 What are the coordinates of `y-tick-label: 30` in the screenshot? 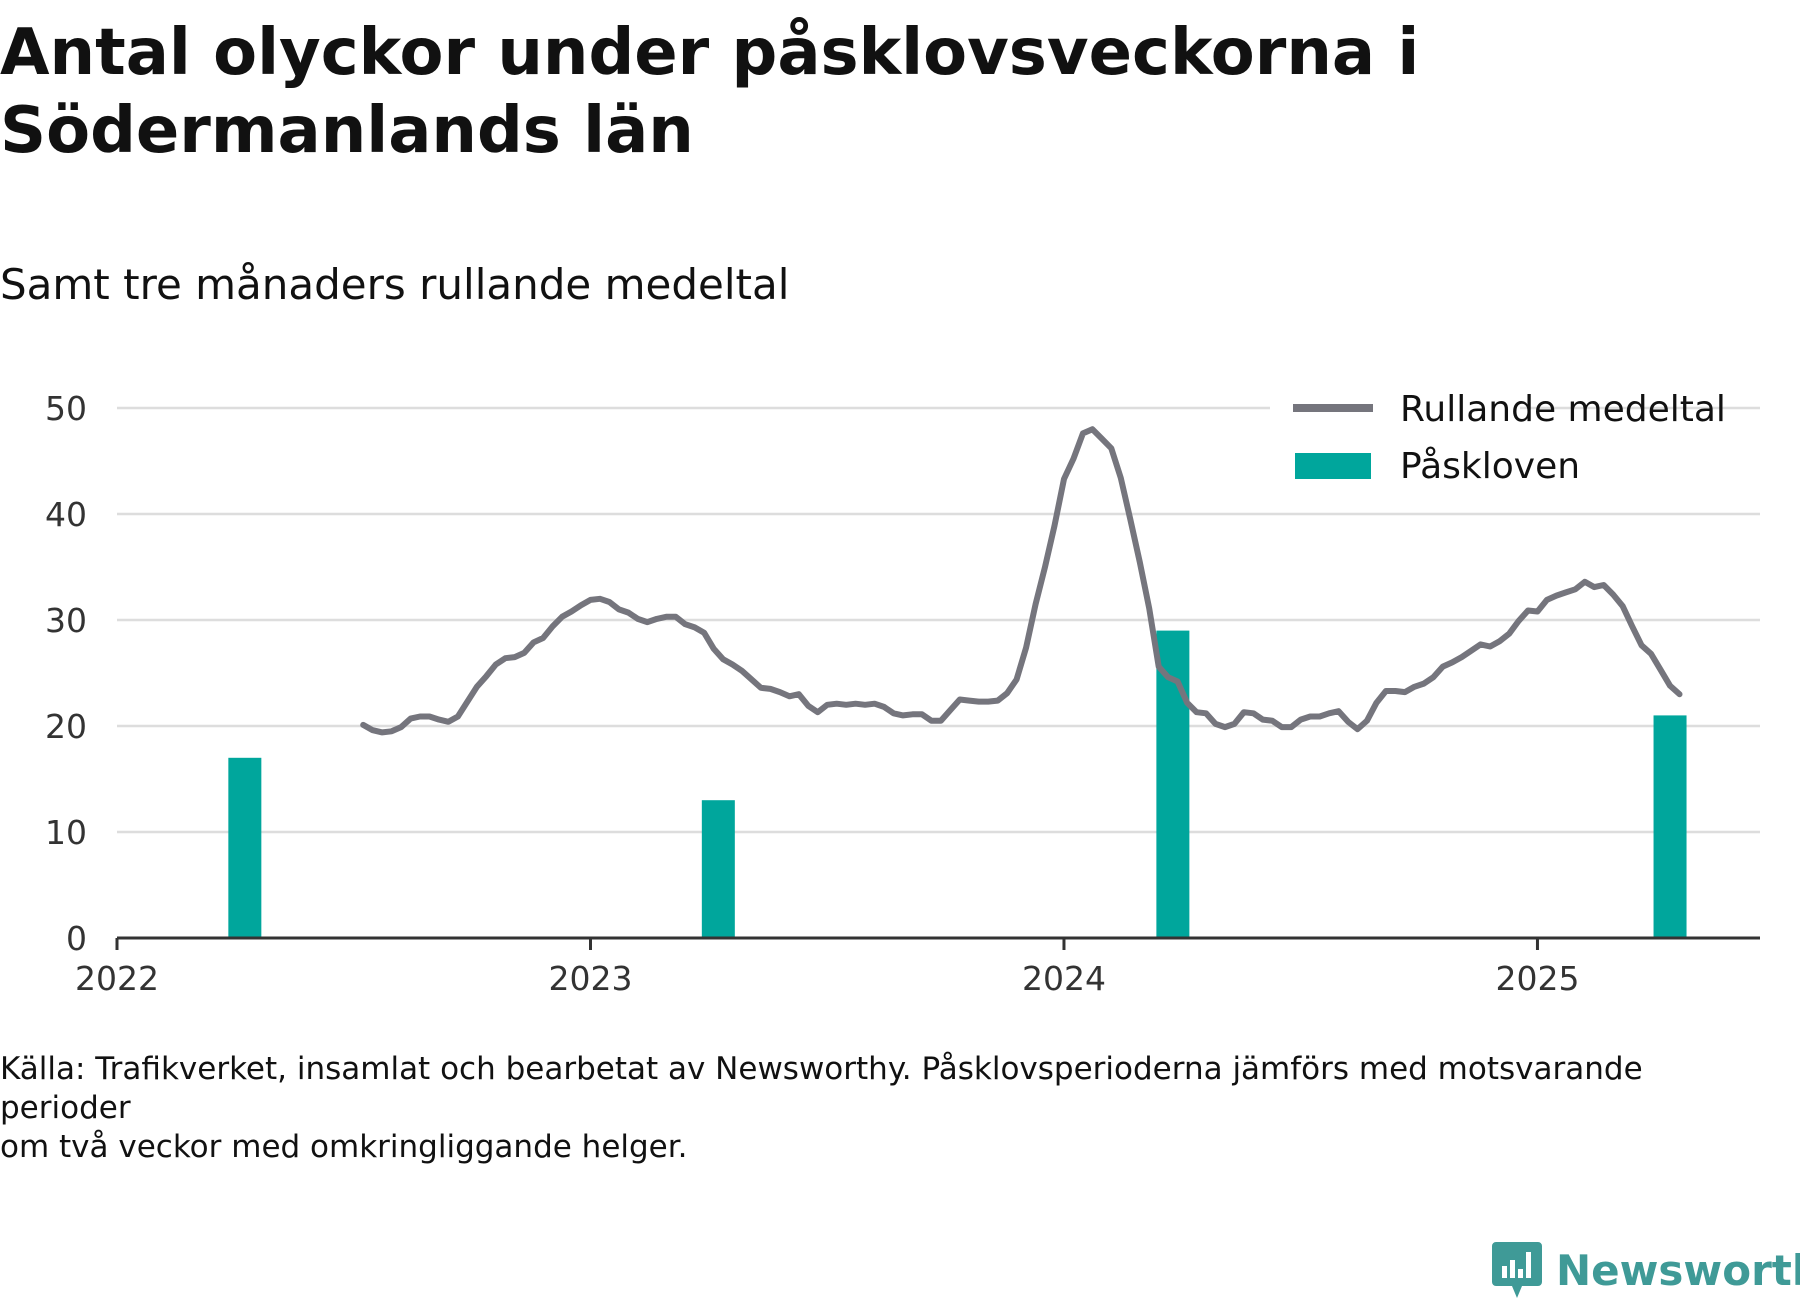 It's located at (66, 620).